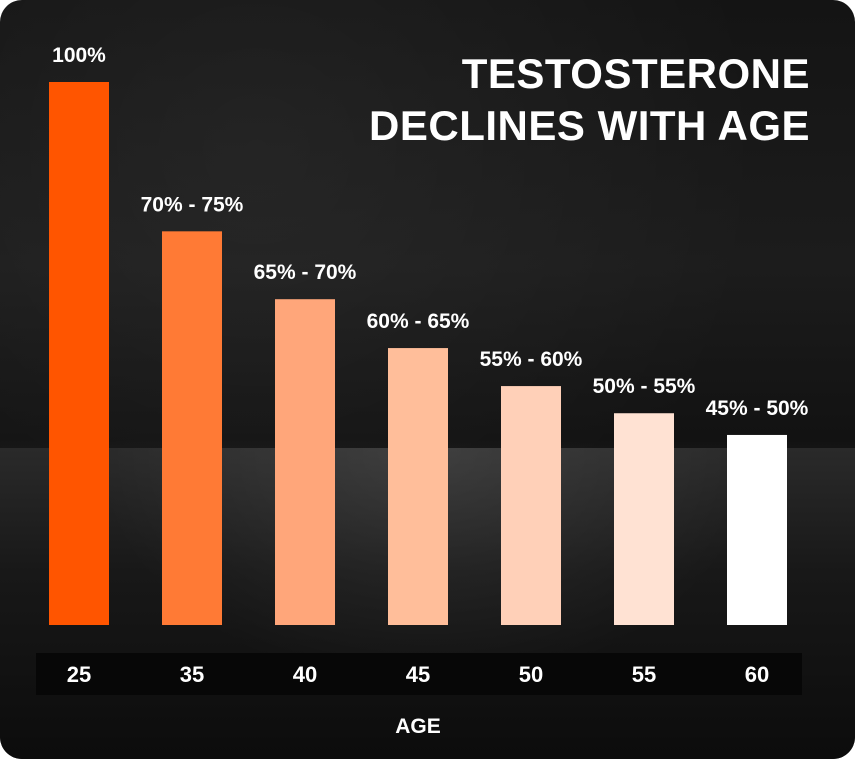 Image resolution: width=855 pixels, height=759 pixels. What do you see at coordinates (418, 321) in the screenshot?
I see `value-label-age-45: 60% - 65%` at bounding box center [418, 321].